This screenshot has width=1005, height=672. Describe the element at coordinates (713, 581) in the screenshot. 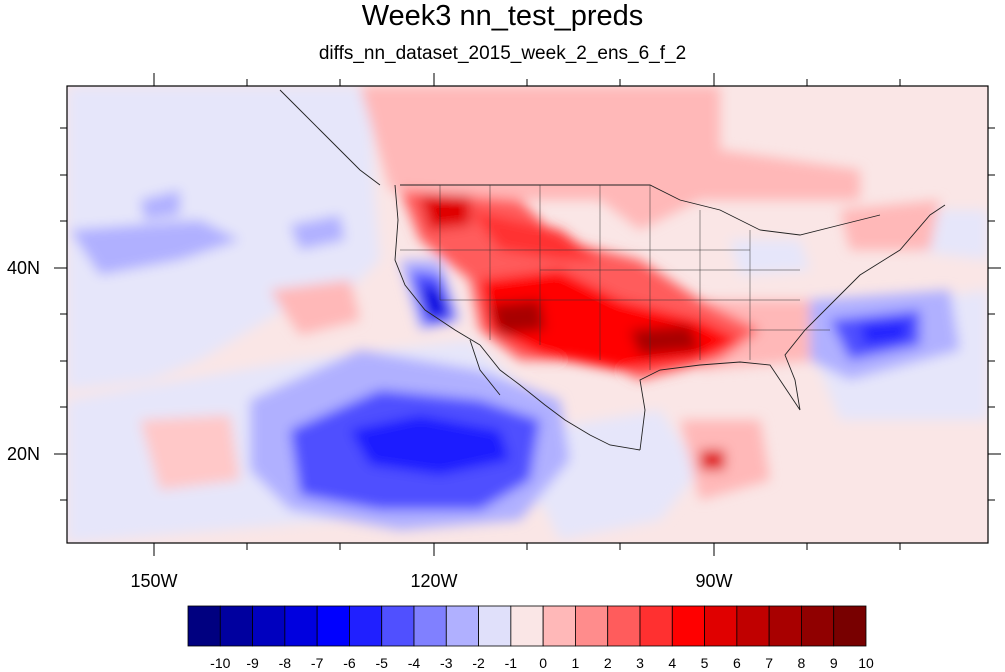

I see `lon-label-90w: 90W` at that location.